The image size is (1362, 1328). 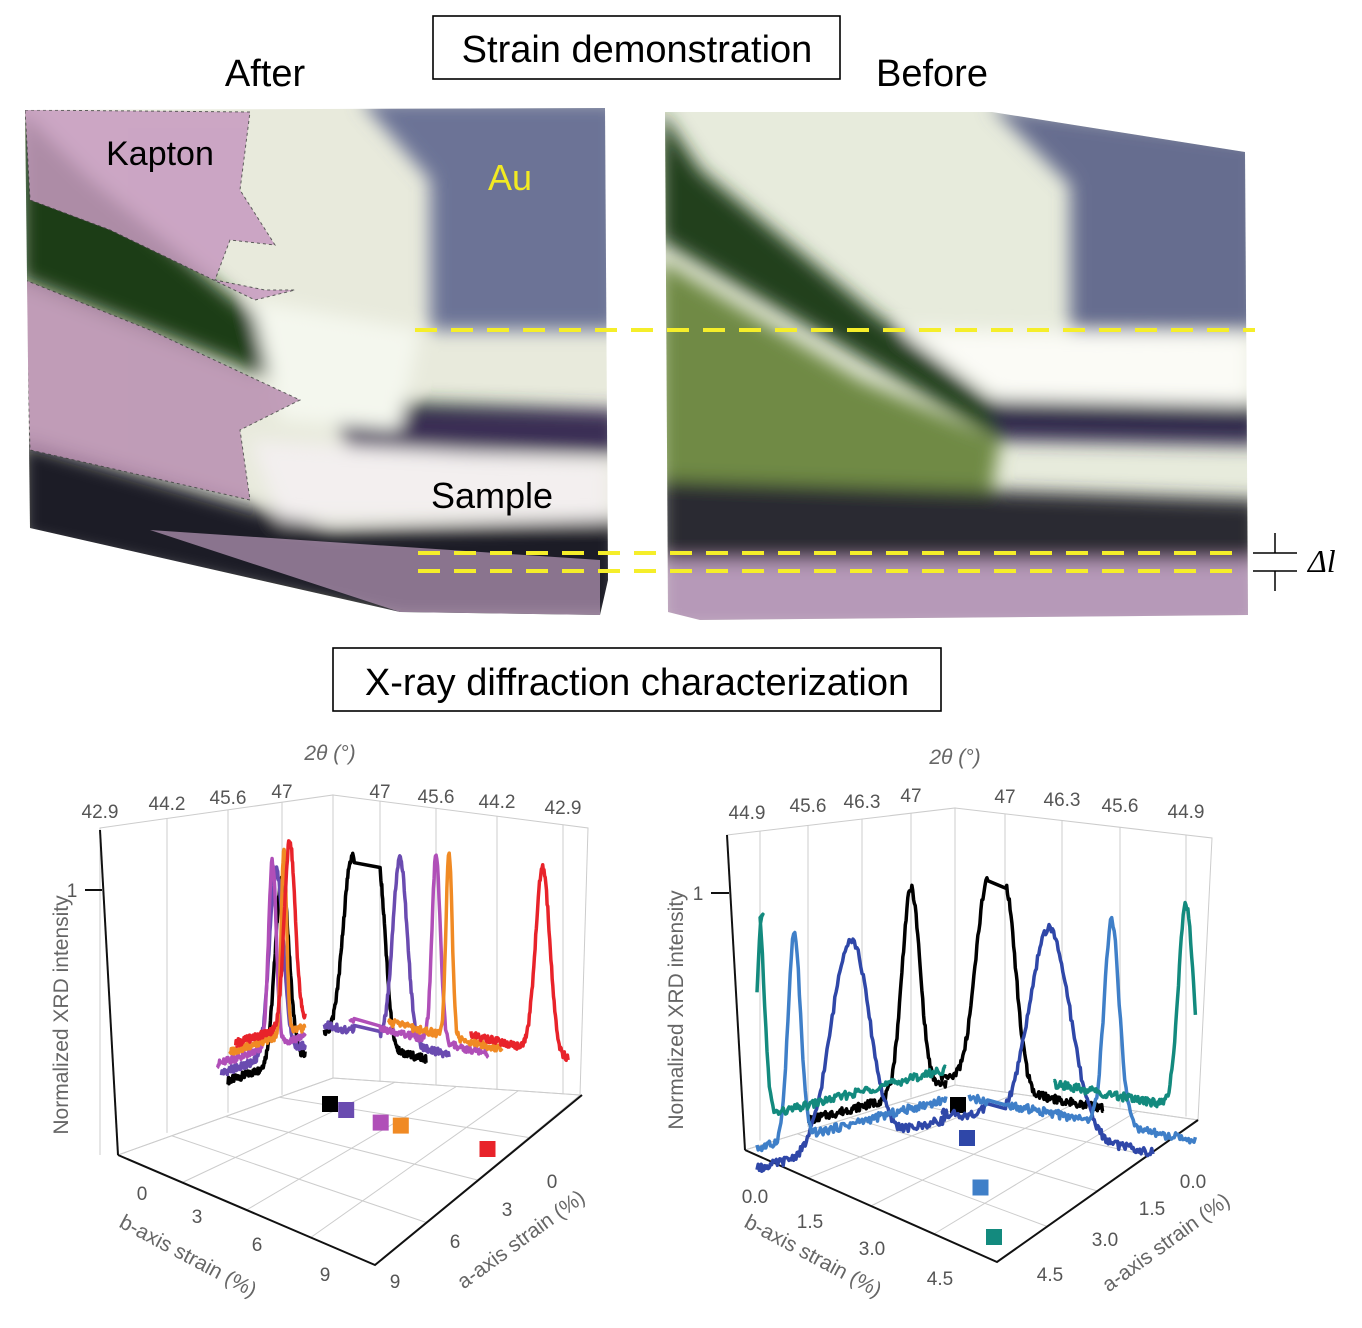 I want to click on xrd-title-box, so click(x=637, y=679).